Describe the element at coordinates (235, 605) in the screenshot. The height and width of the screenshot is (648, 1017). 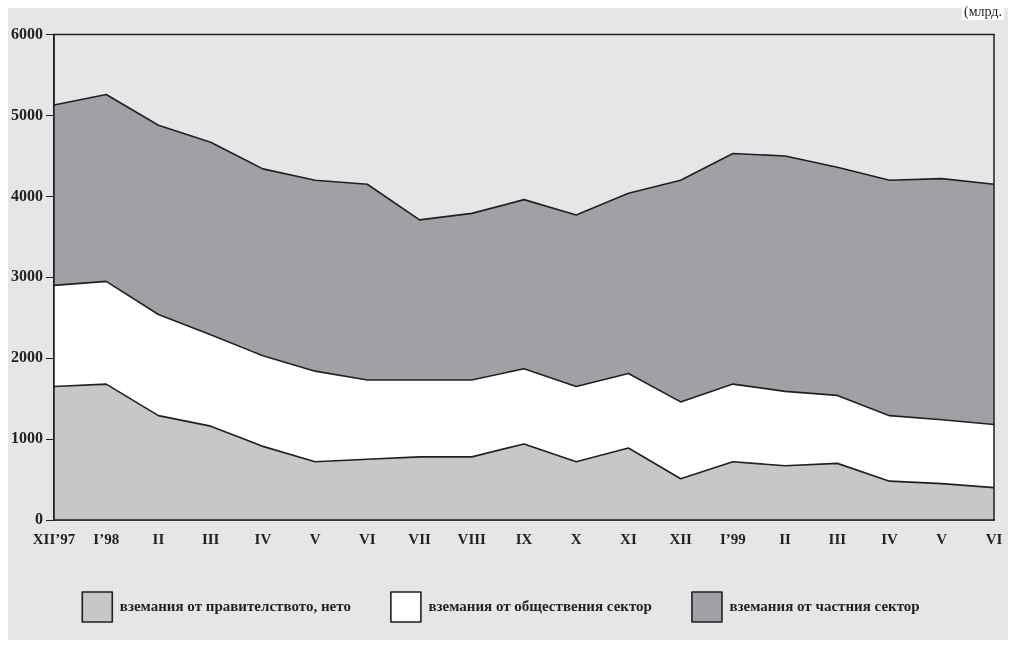
I see `legend-label: вземания от правителството, нето` at that location.